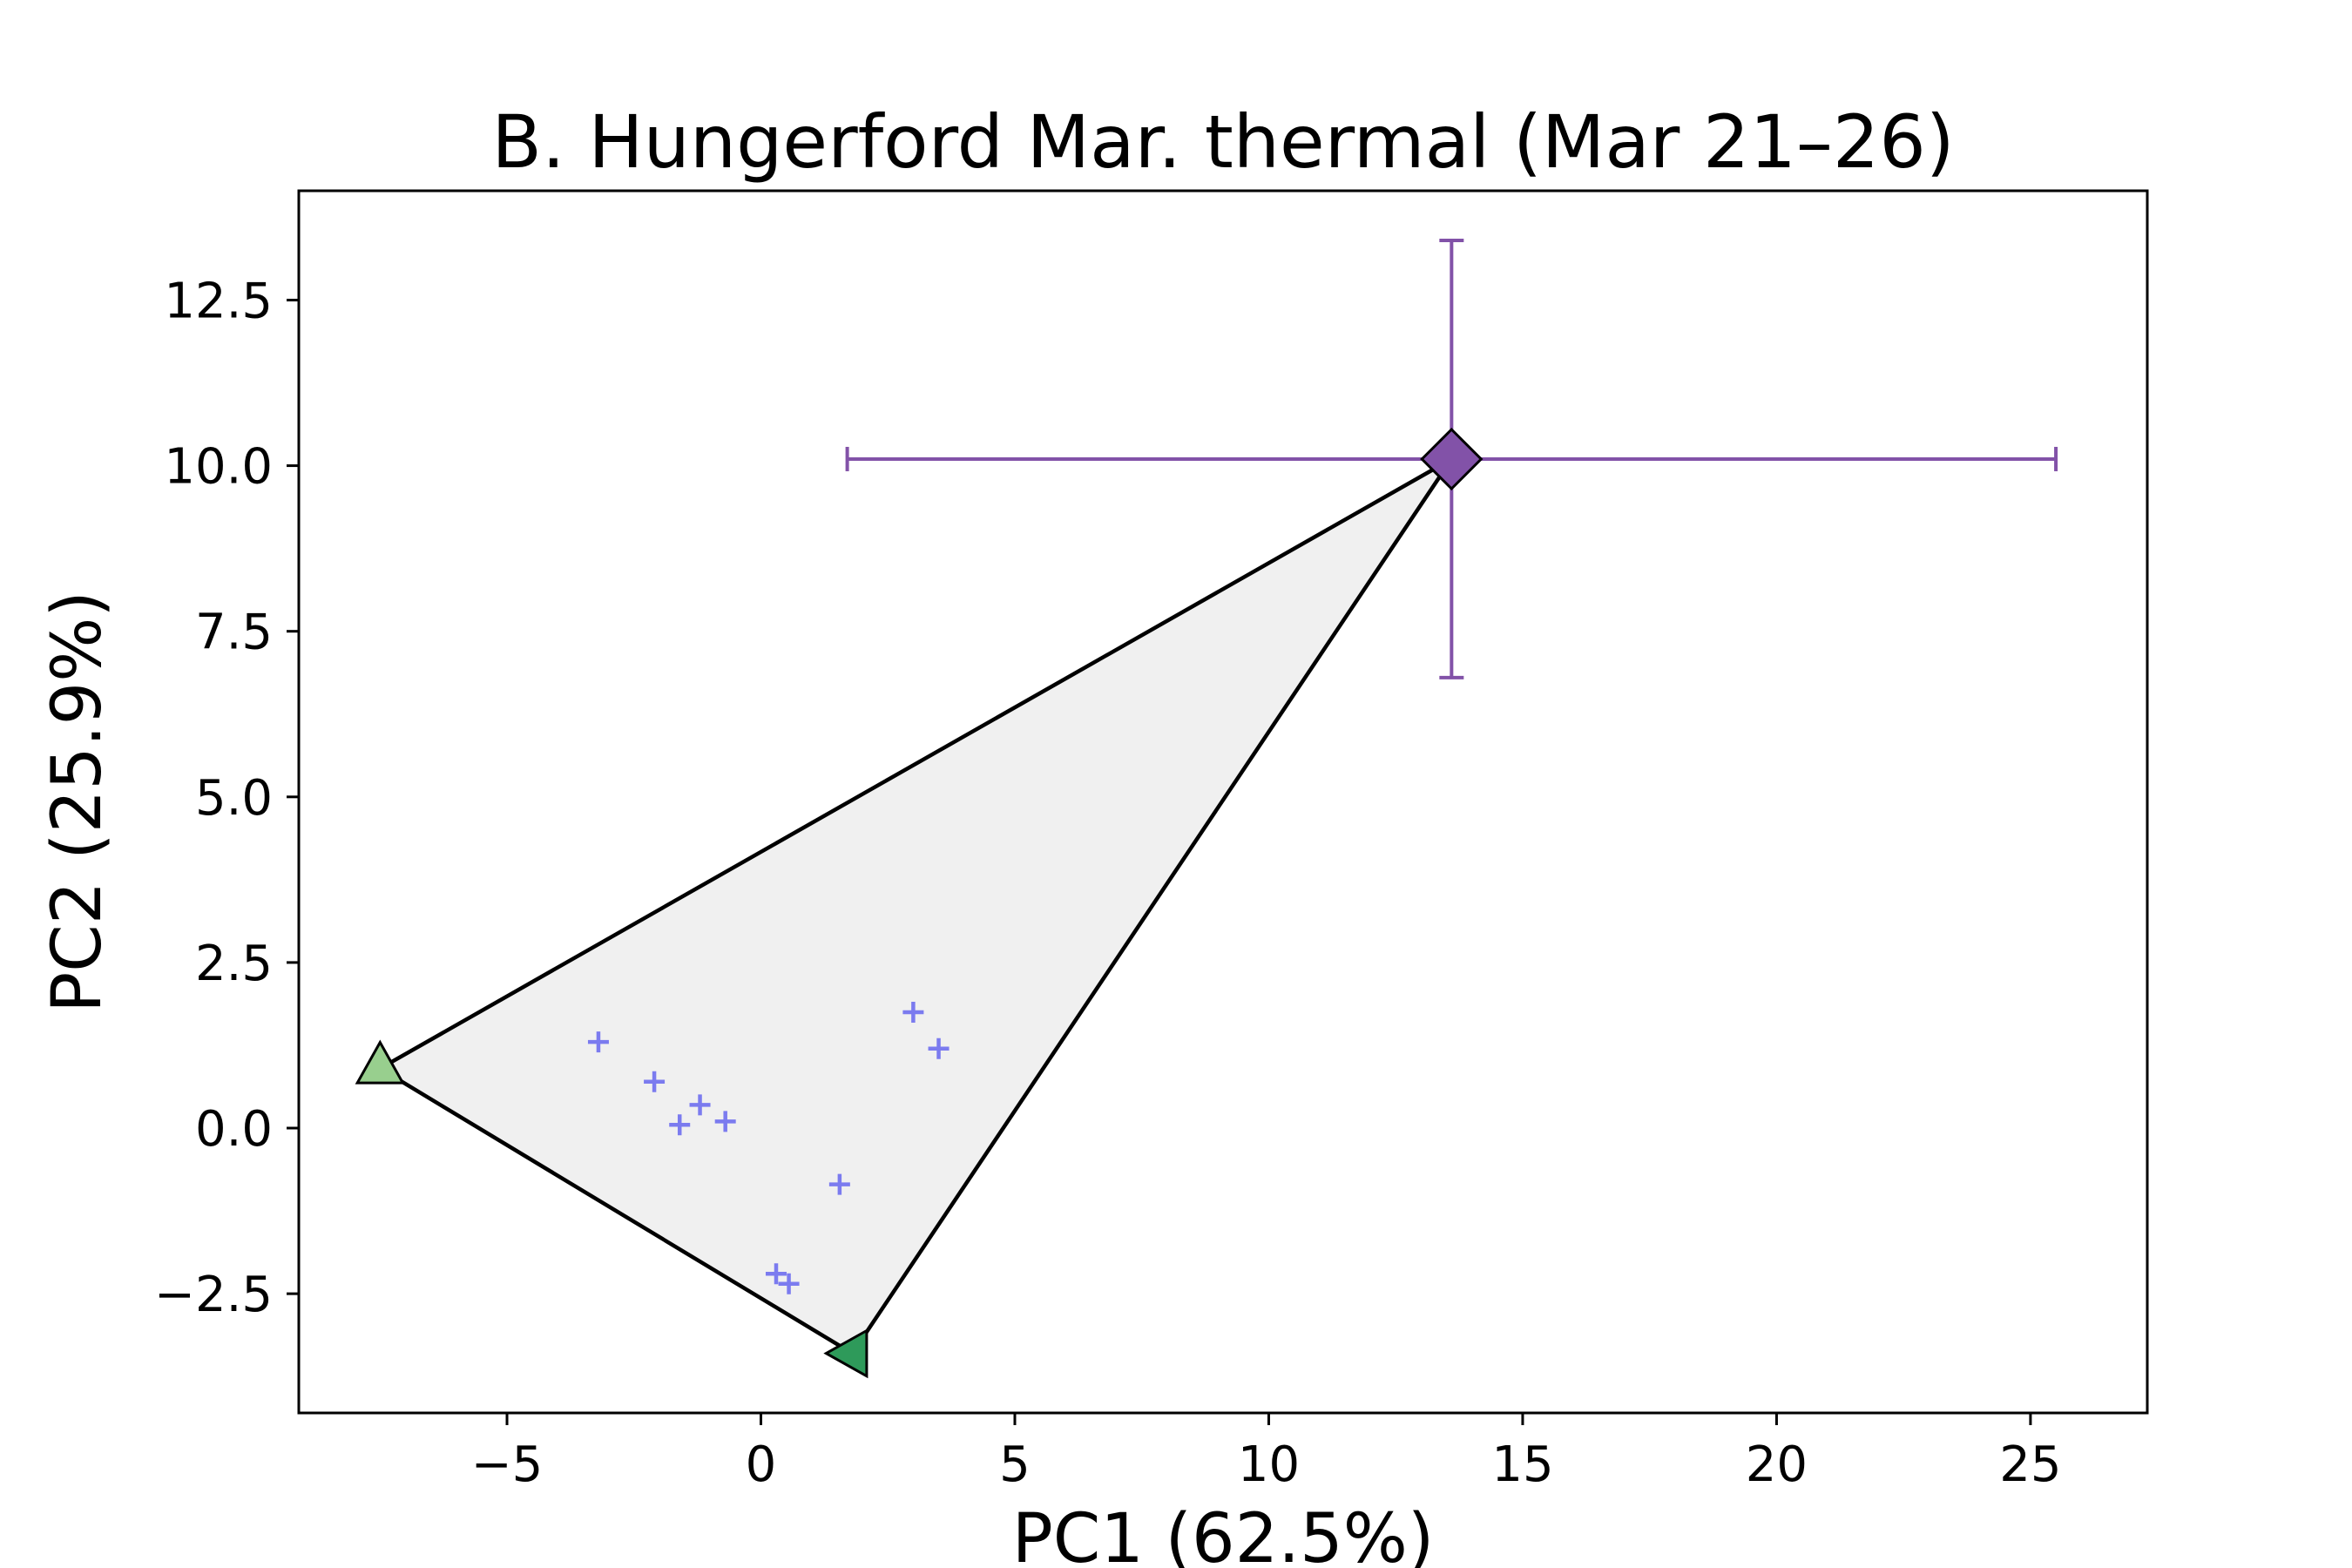 The height and width of the screenshot is (1568, 2352). I want to click on x-tick-label: 0, so click(761, 1464).